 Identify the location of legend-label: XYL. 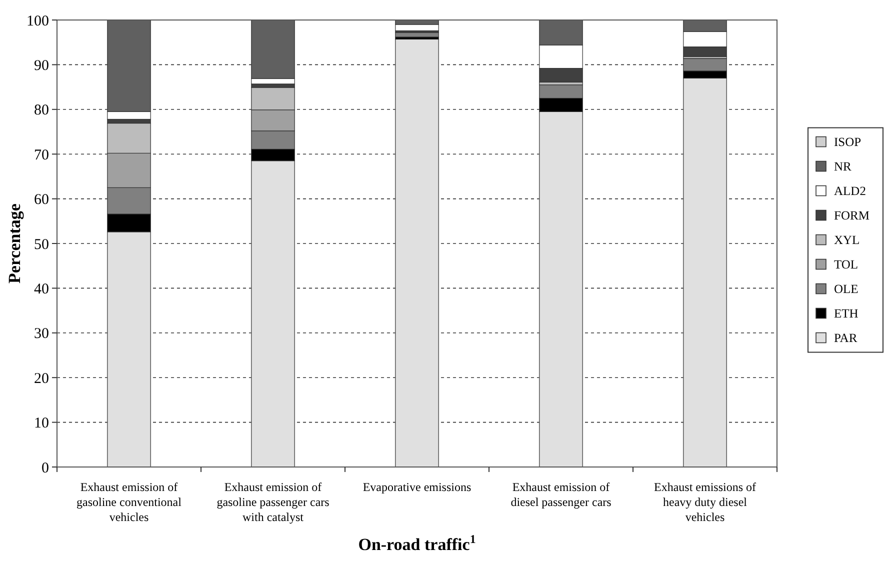
(847, 240).